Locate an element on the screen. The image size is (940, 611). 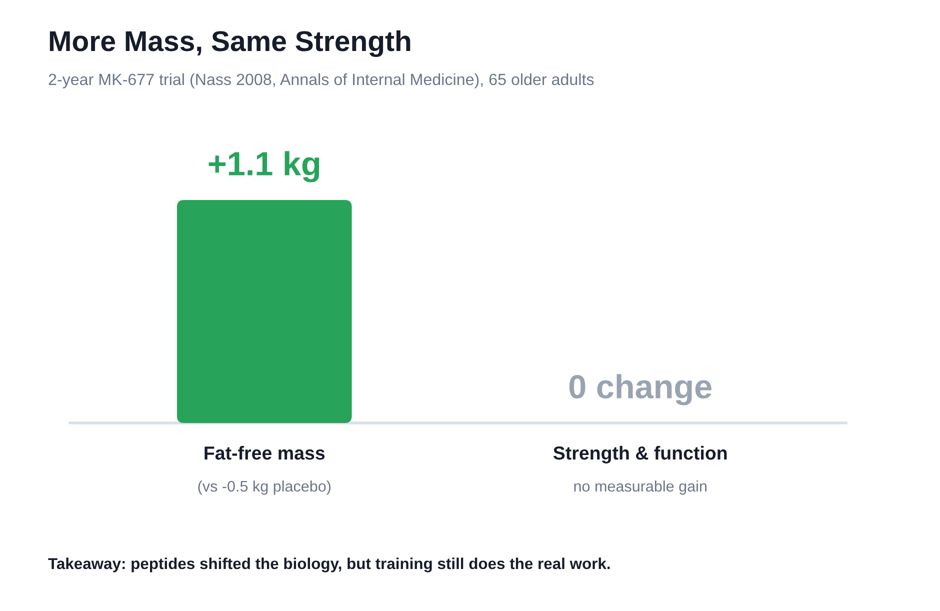
text: Takeaway: peptides shifted the biology, but training still does the real work. is located at coordinates (329, 565).